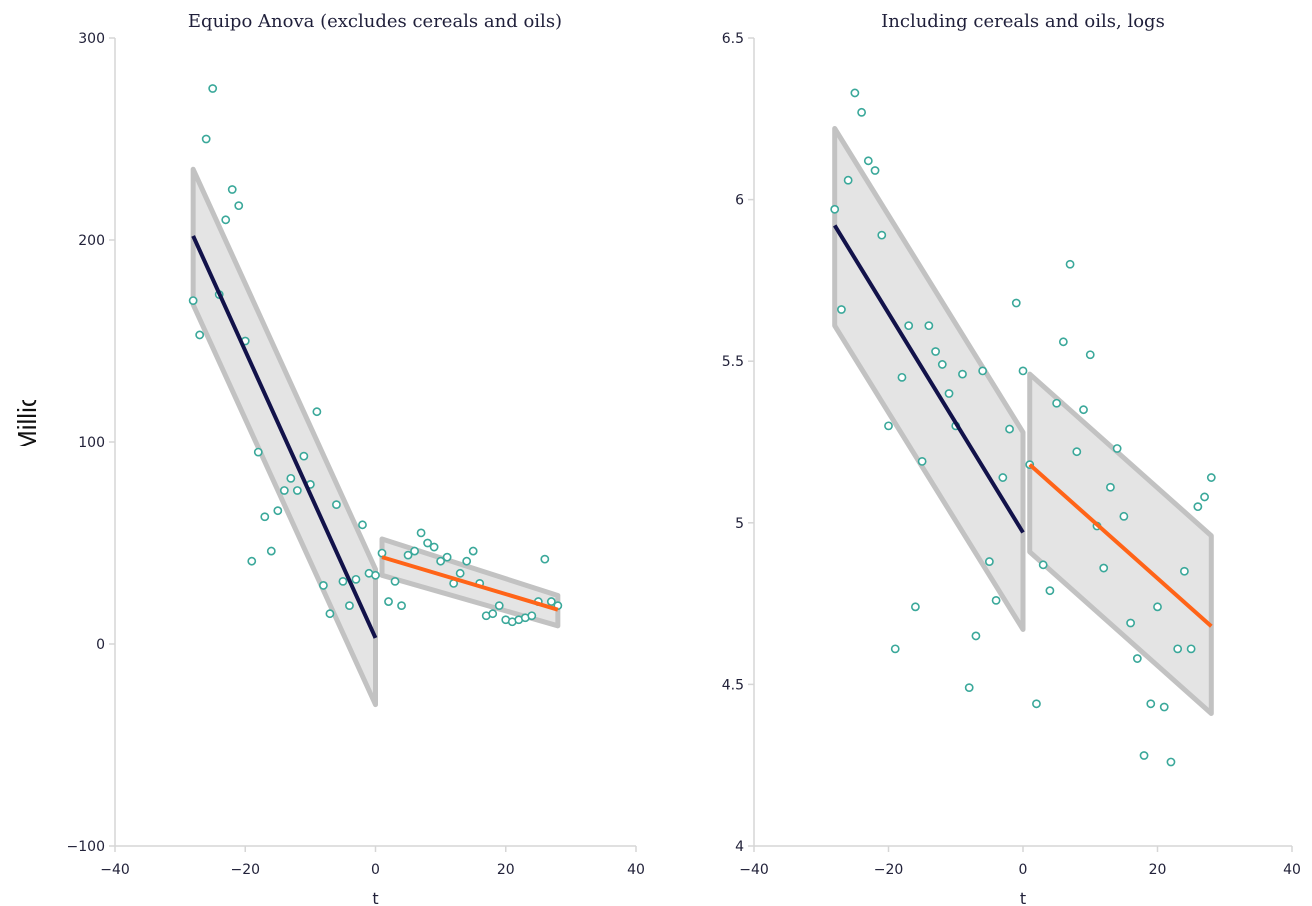 This screenshot has width=1312, height=906. Describe the element at coordinates (91, 39) in the screenshot. I see `y-tick-label: 300` at that location.